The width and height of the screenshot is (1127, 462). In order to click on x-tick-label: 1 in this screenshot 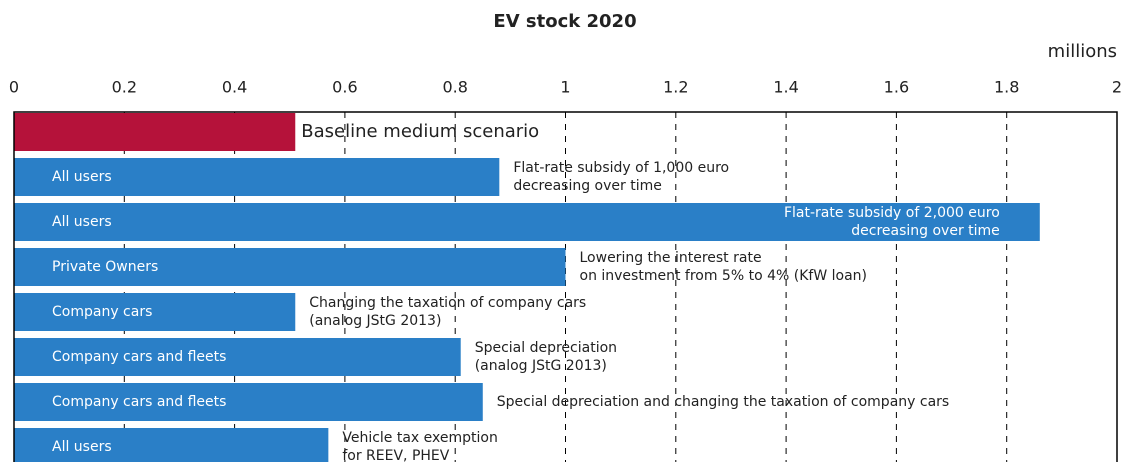, I will do `click(565, 87)`.